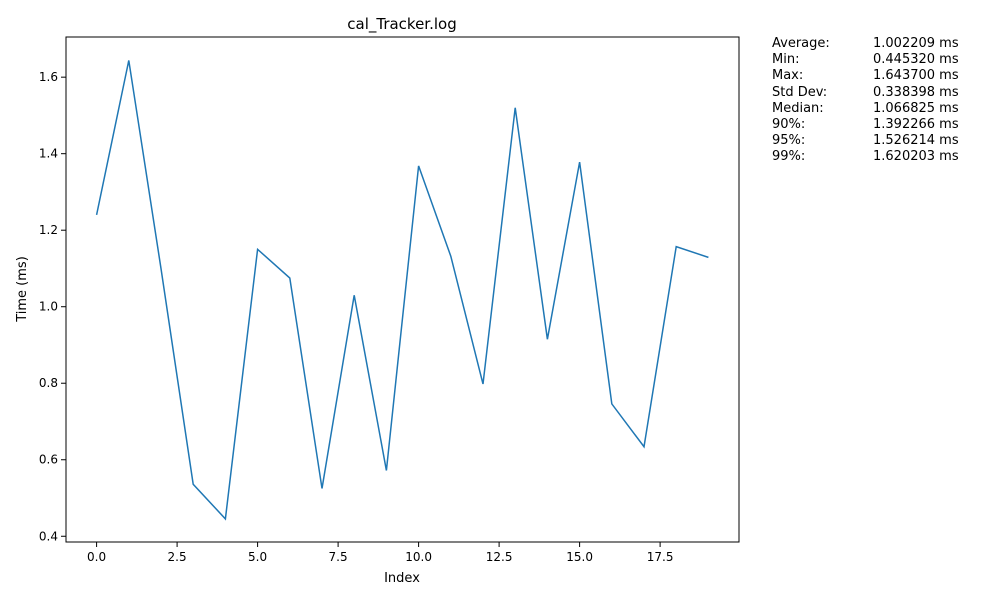 The height and width of the screenshot is (600, 1000). Describe the element at coordinates (865, 44) in the screenshot. I see `stat-row: Average: 1.002209 ms` at that location.